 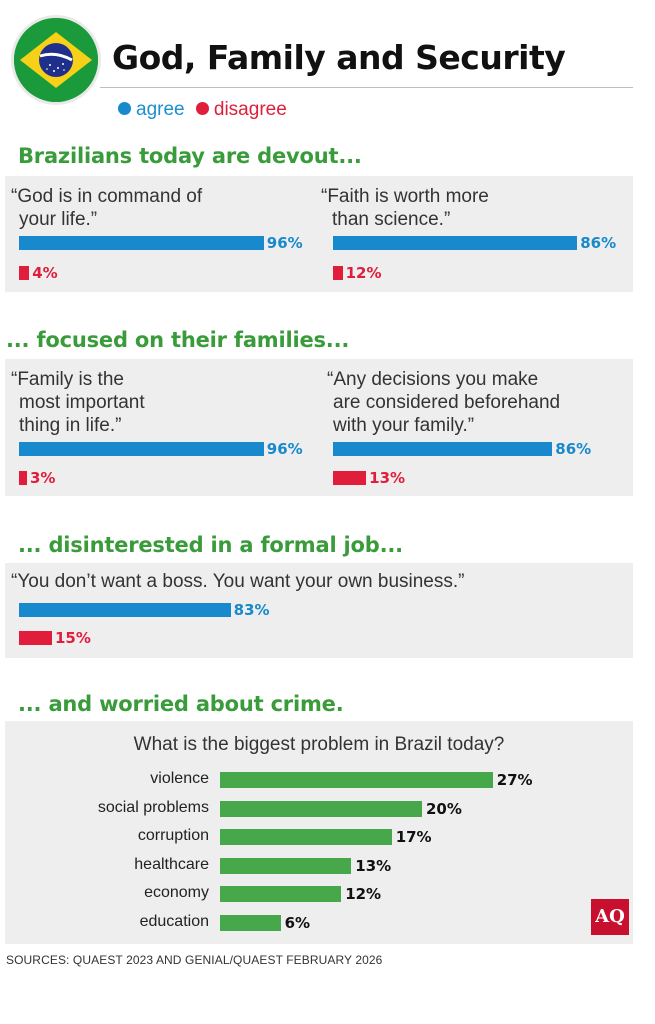 What do you see at coordinates (610, 917) in the screenshot?
I see `aq-logo: AQ` at bounding box center [610, 917].